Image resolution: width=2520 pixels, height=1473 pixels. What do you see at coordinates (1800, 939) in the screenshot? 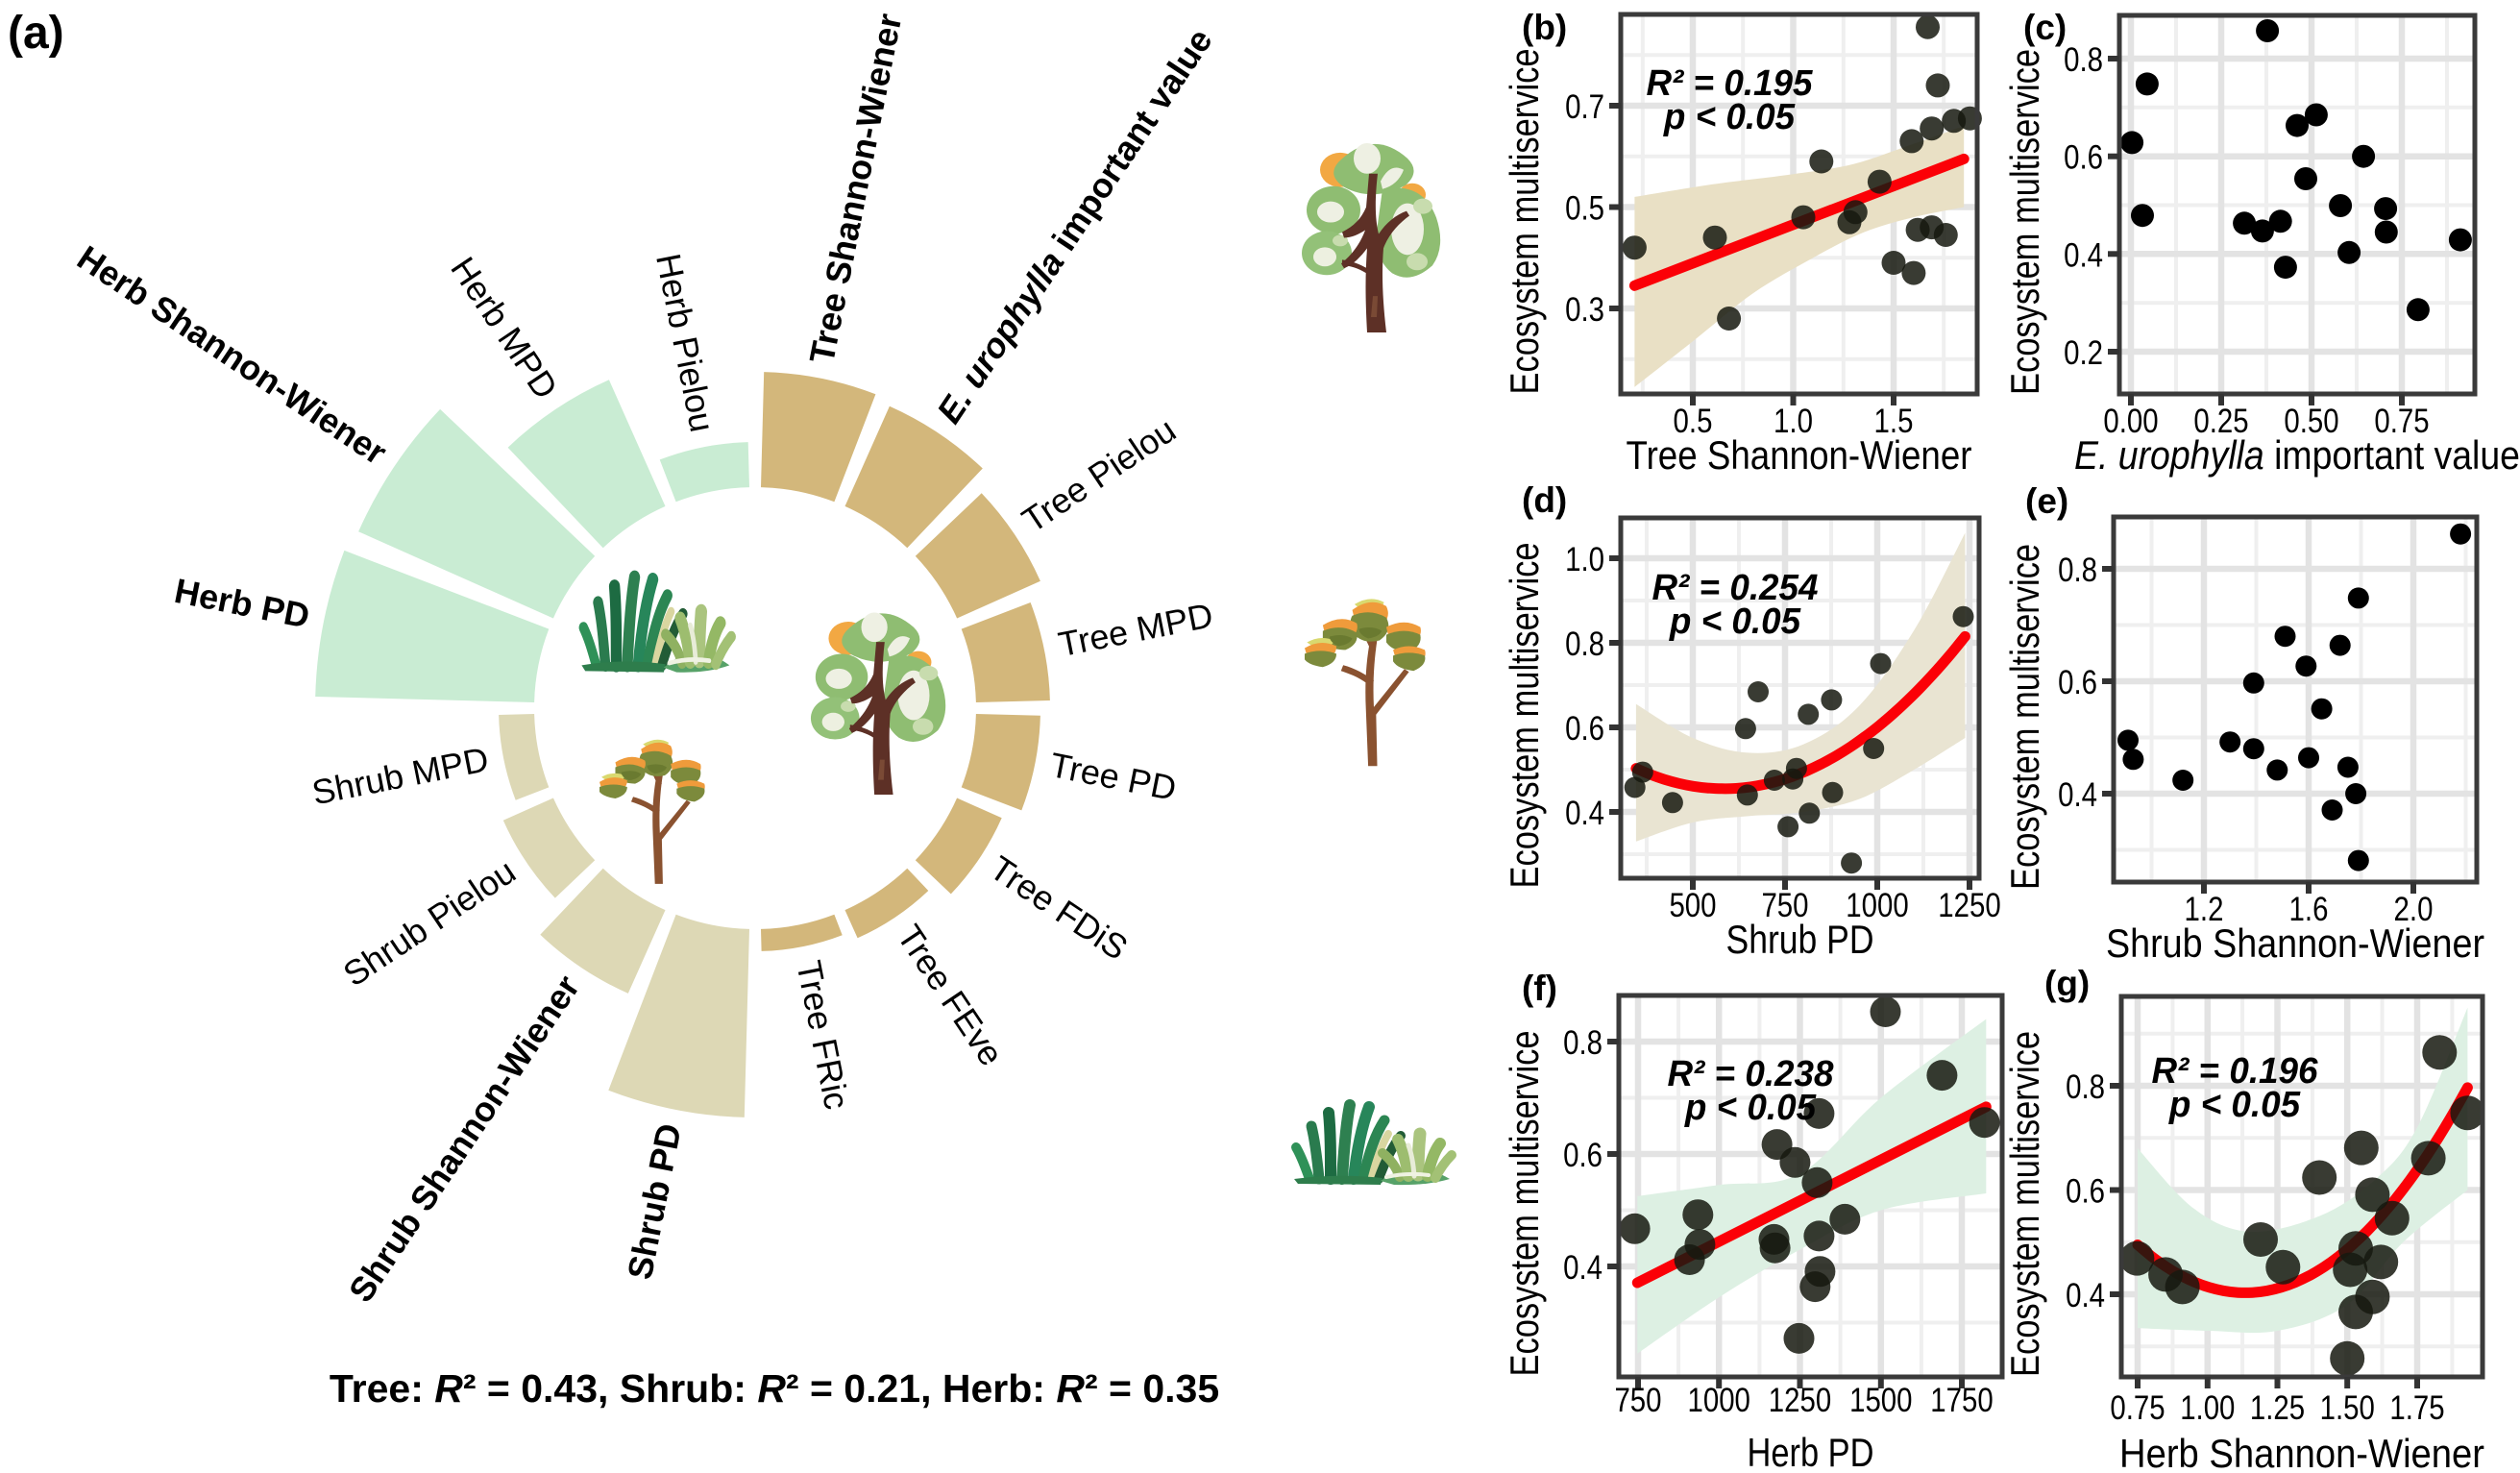
I see `svg-text: Shrub PD` at bounding box center [1800, 939].